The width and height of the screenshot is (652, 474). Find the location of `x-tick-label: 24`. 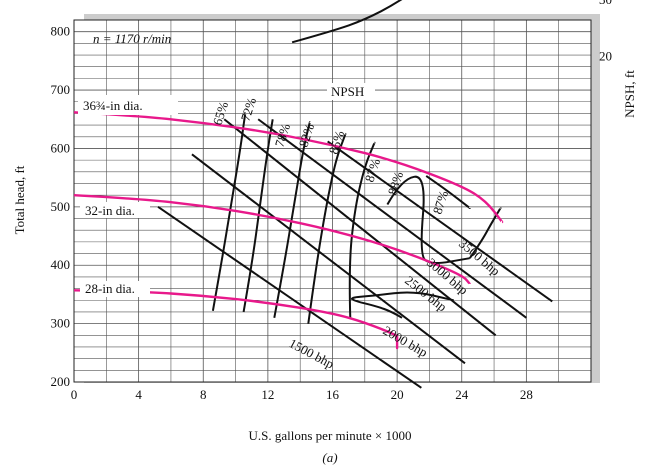

x-tick-label: 24 is located at coordinates (462, 394).